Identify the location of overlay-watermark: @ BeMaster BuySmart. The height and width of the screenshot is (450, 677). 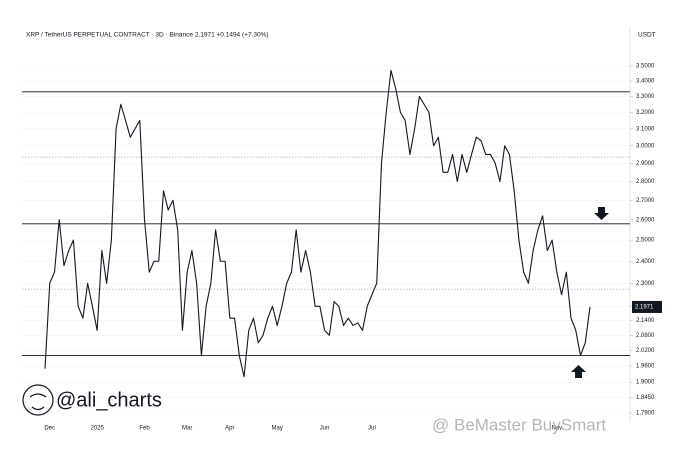
(519, 424).